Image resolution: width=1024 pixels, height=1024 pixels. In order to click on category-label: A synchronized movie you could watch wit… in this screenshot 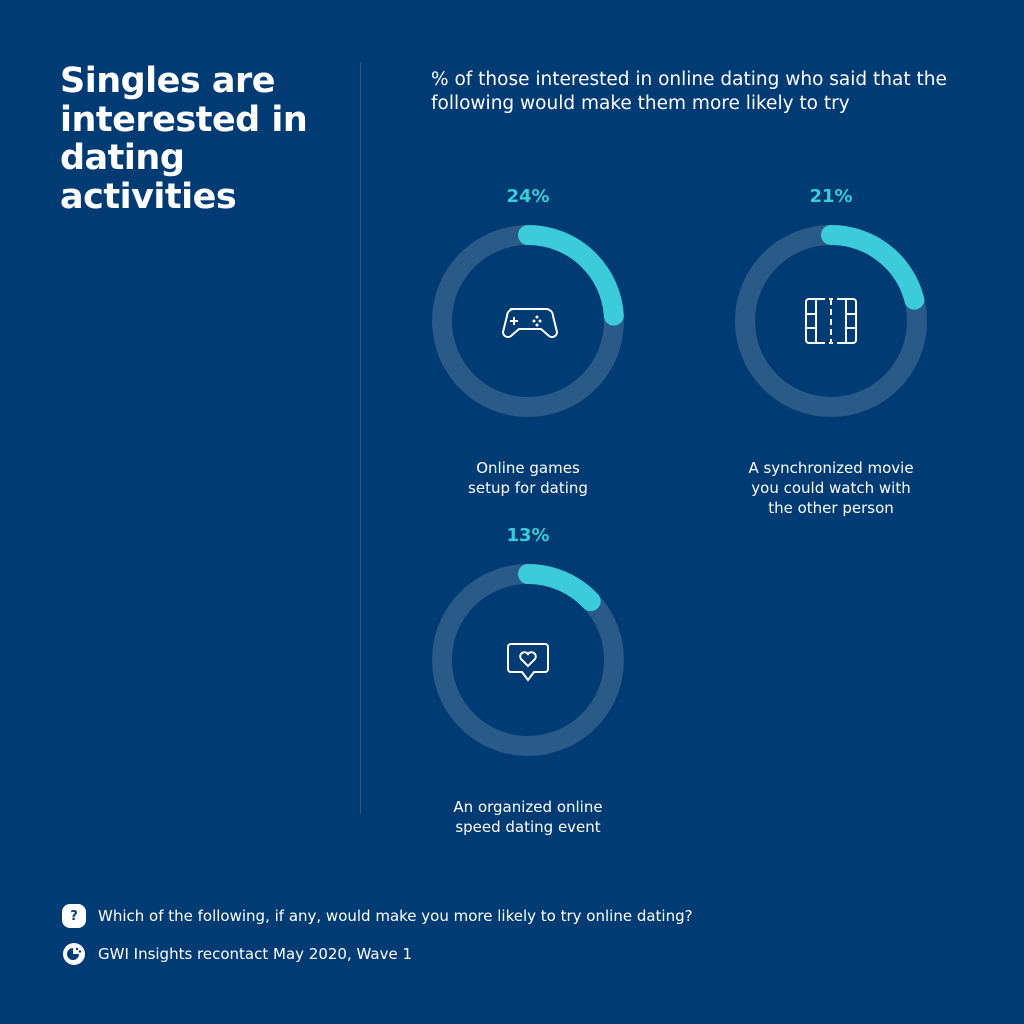, I will do `click(831, 488)`.